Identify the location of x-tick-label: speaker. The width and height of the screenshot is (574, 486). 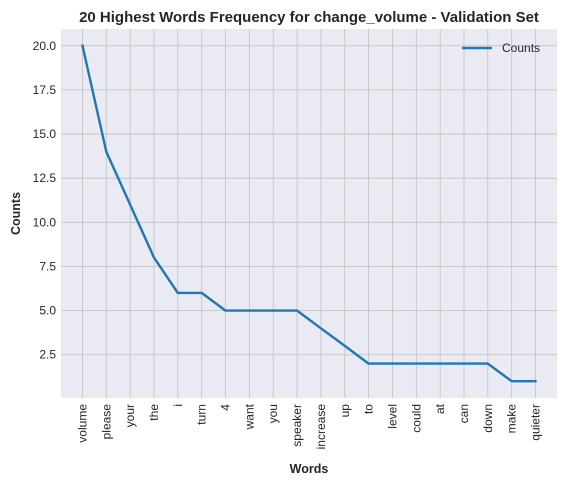
(297, 425).